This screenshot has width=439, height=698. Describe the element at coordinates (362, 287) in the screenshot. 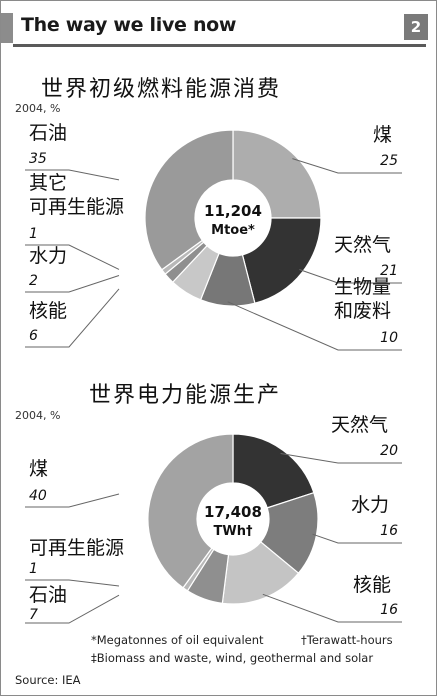

I see `slice-label: 生物量` at that location.